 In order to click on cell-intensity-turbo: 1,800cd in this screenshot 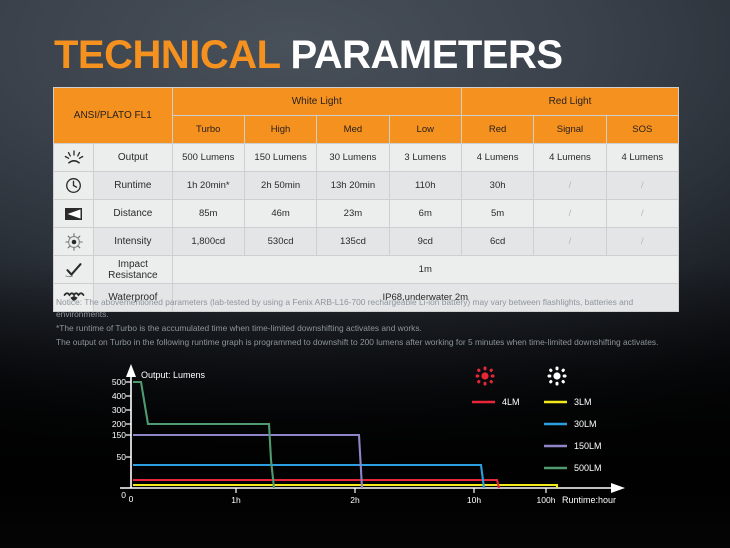, I will do `click(208, 241)`.